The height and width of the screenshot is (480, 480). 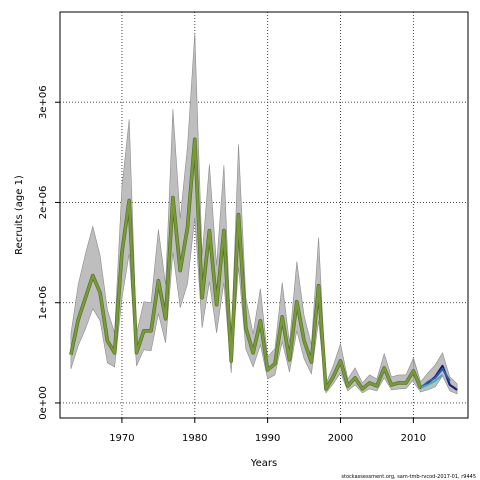 I want to click on tail-line-b, so click(x=435, y=378).